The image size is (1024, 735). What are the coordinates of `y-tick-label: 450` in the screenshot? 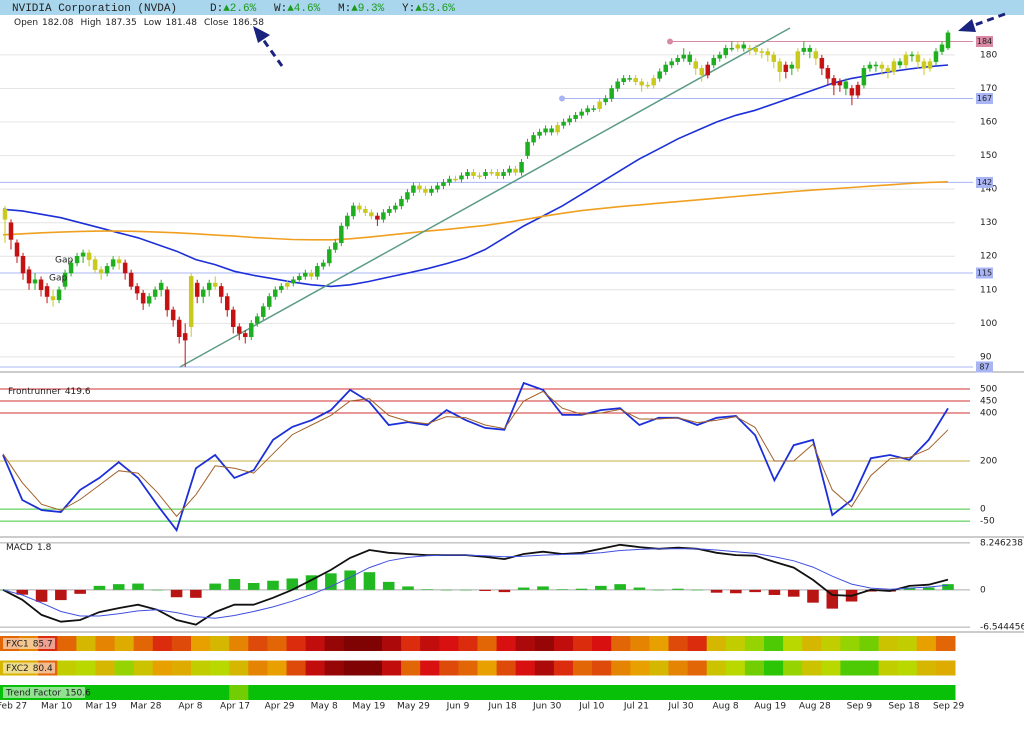 It's located at (988, 401).